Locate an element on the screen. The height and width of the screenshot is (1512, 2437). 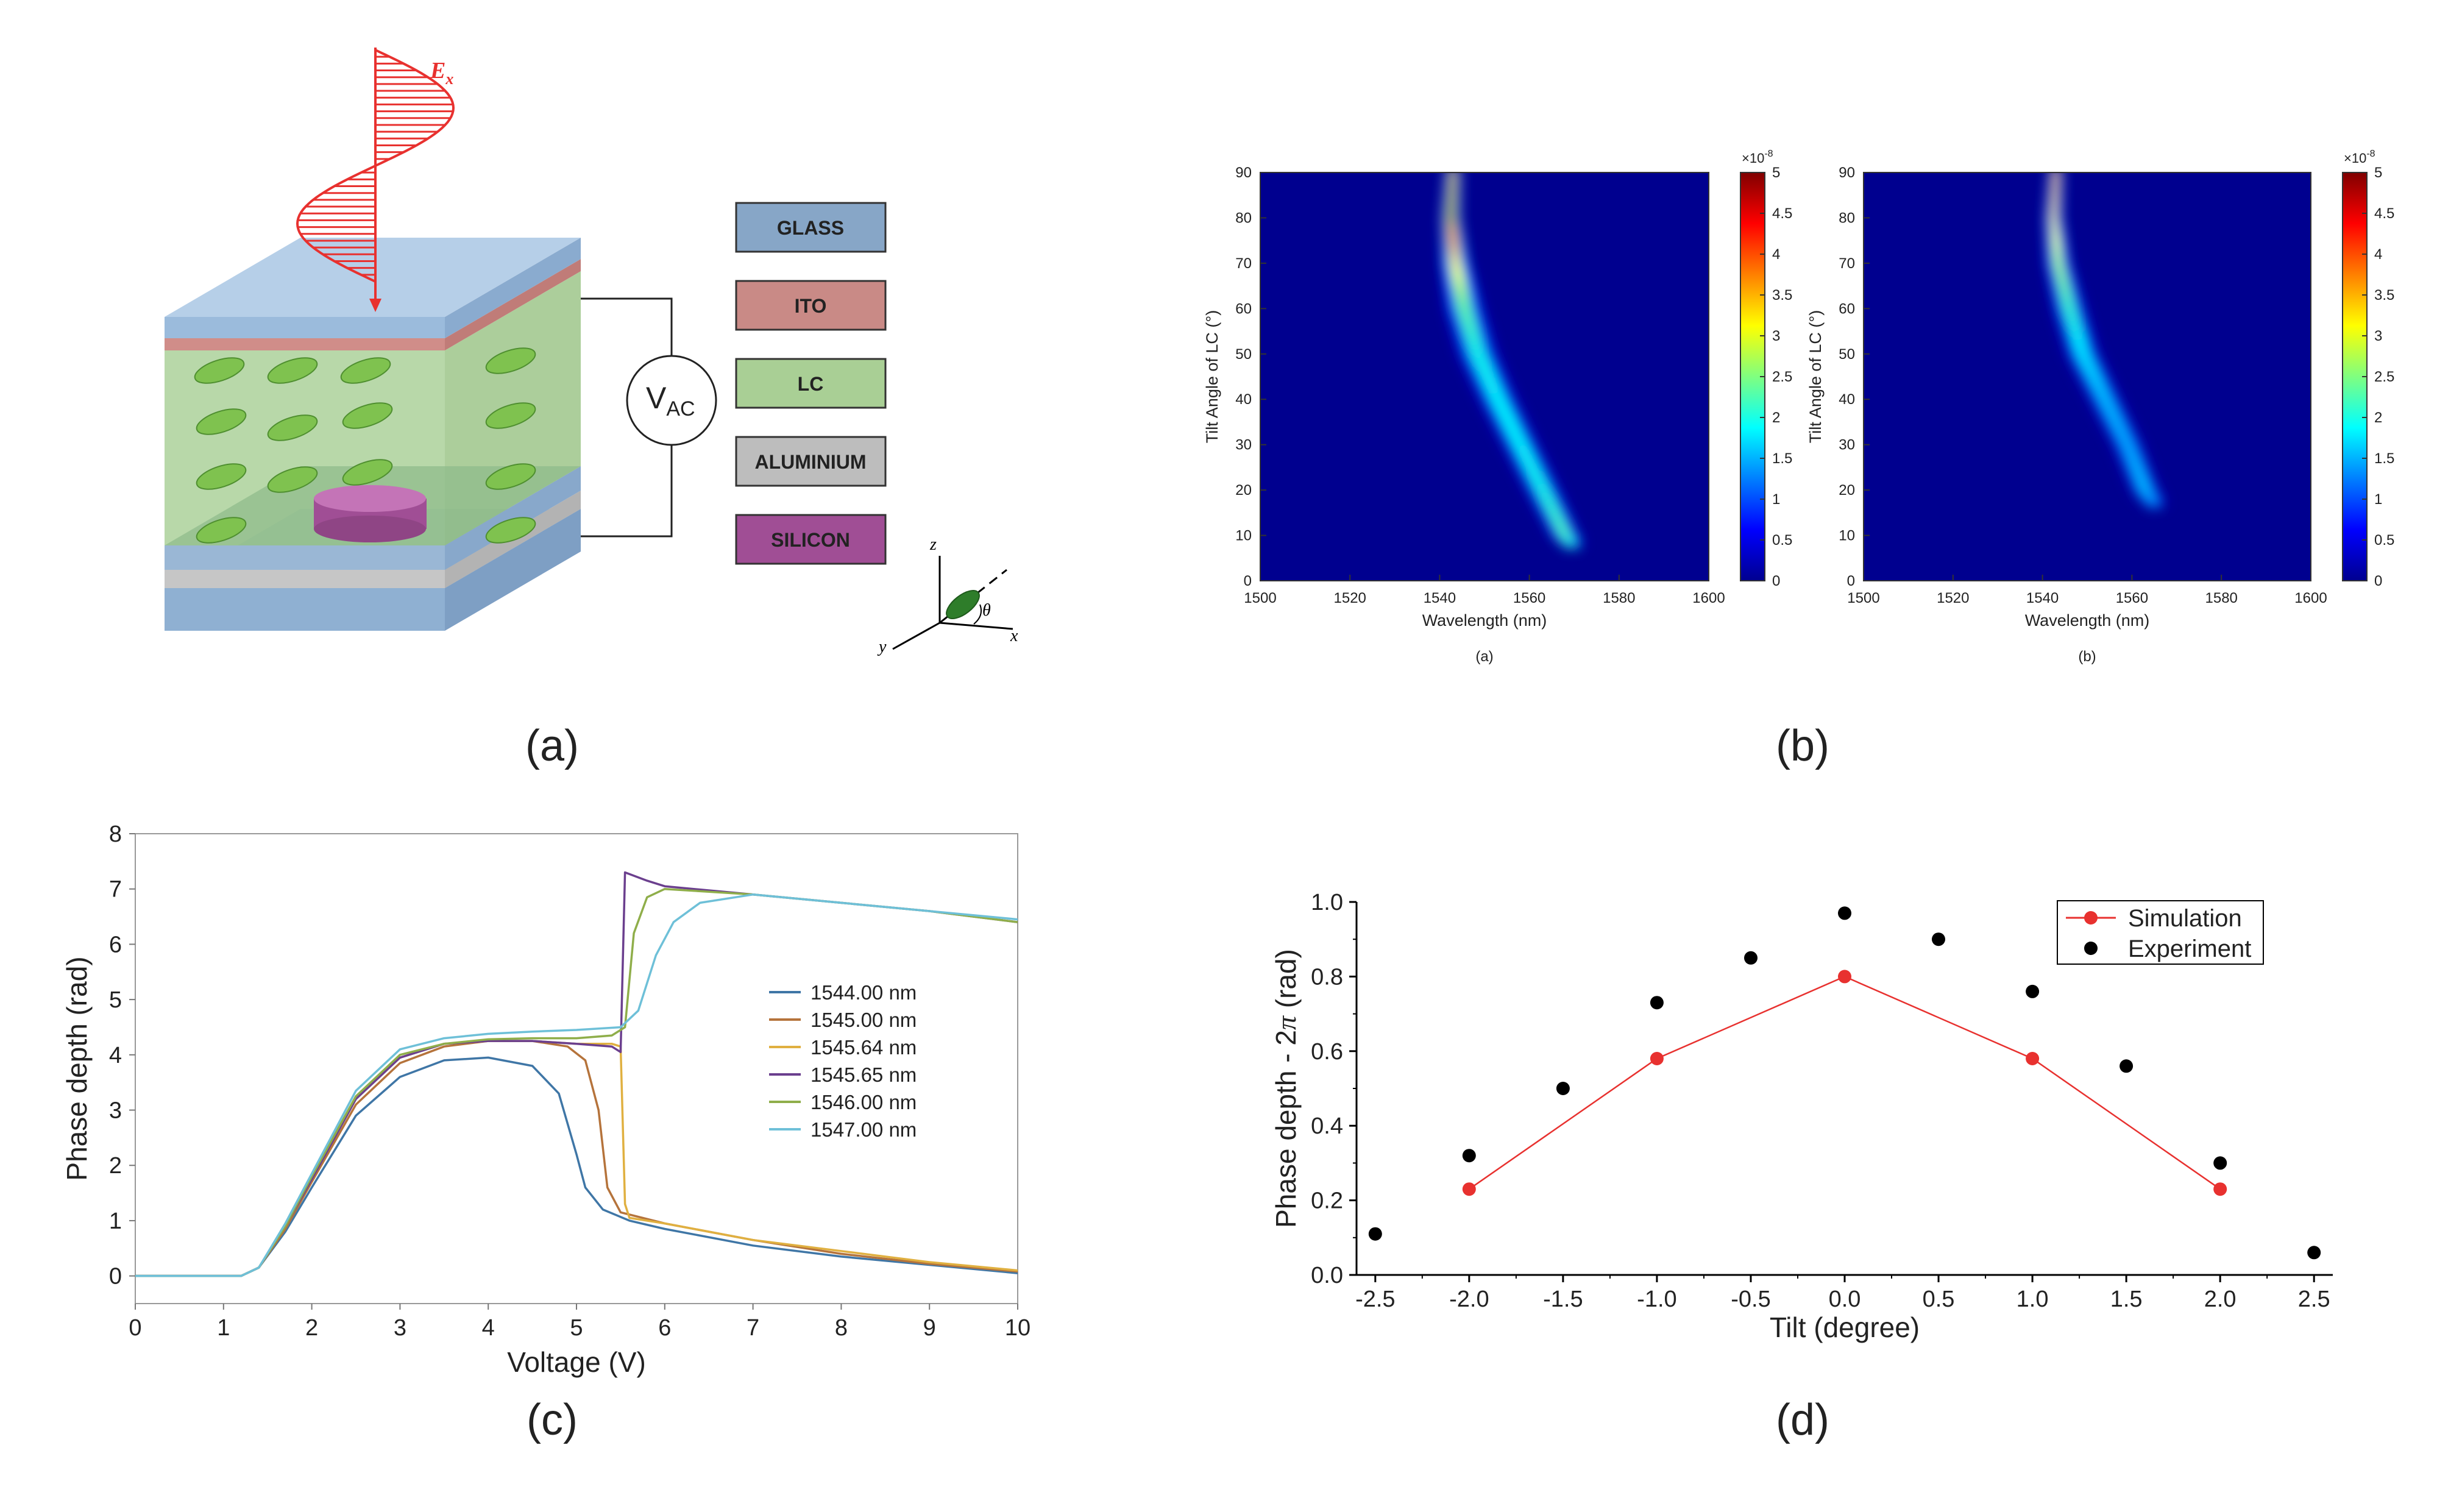
y-tick-label: 30 is located at coordinates (1243, 445).